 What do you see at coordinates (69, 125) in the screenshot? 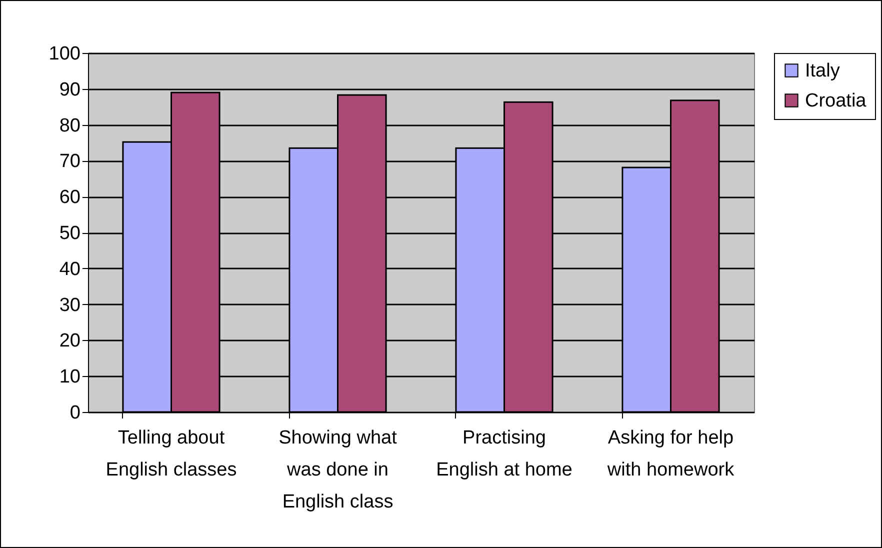
I see `y-tick-label: 80` at bounding box center [69, 125].